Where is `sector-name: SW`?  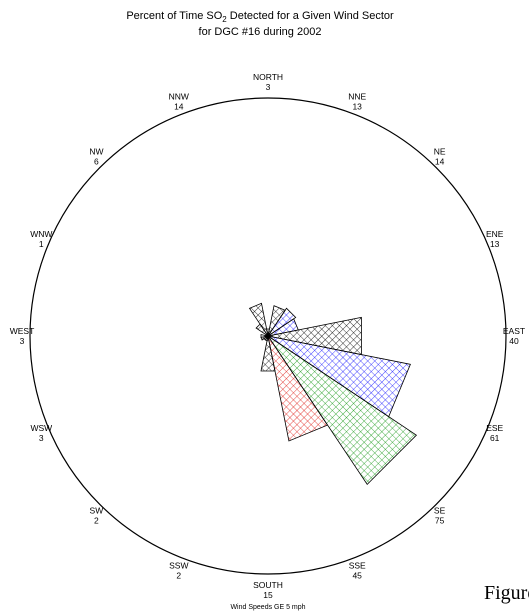
sector-name: SW is located at coordinates (97, 511).